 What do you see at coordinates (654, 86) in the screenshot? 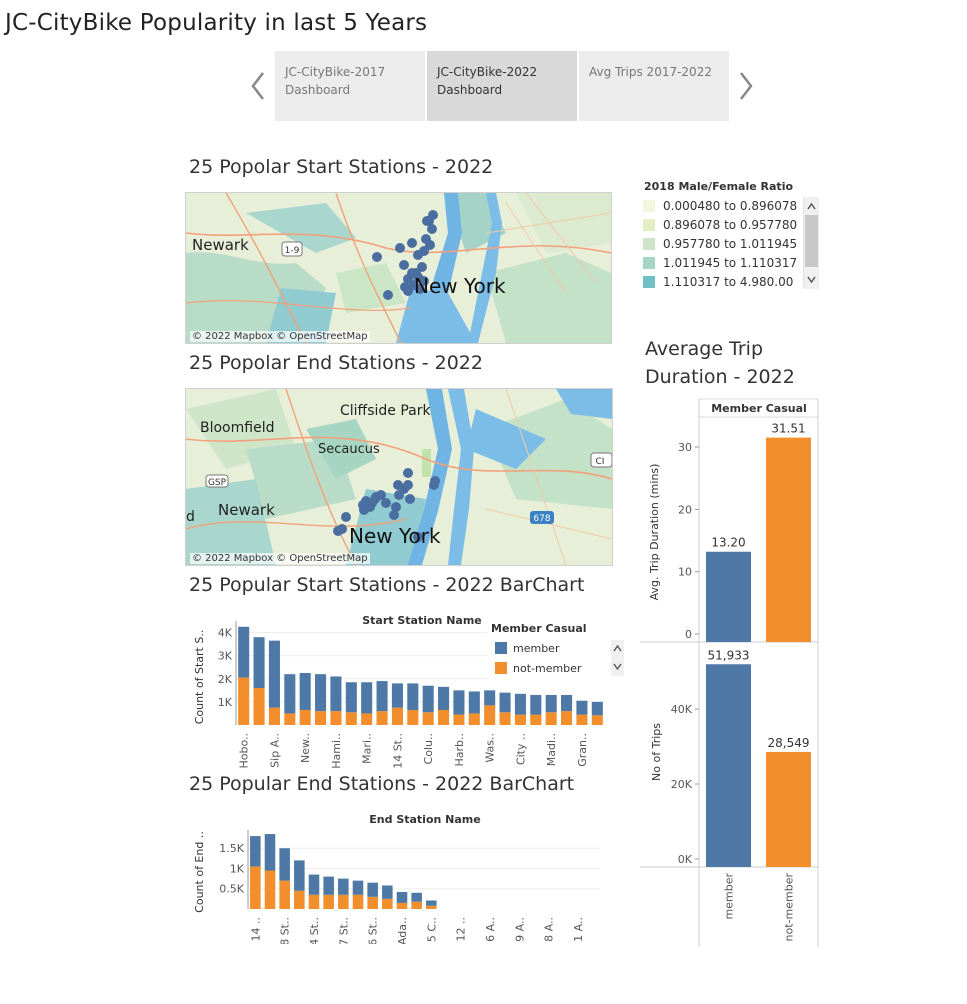
I see `tab-avg-trips: Avg Trips 2017-2022` at bounding box center [654, 86].